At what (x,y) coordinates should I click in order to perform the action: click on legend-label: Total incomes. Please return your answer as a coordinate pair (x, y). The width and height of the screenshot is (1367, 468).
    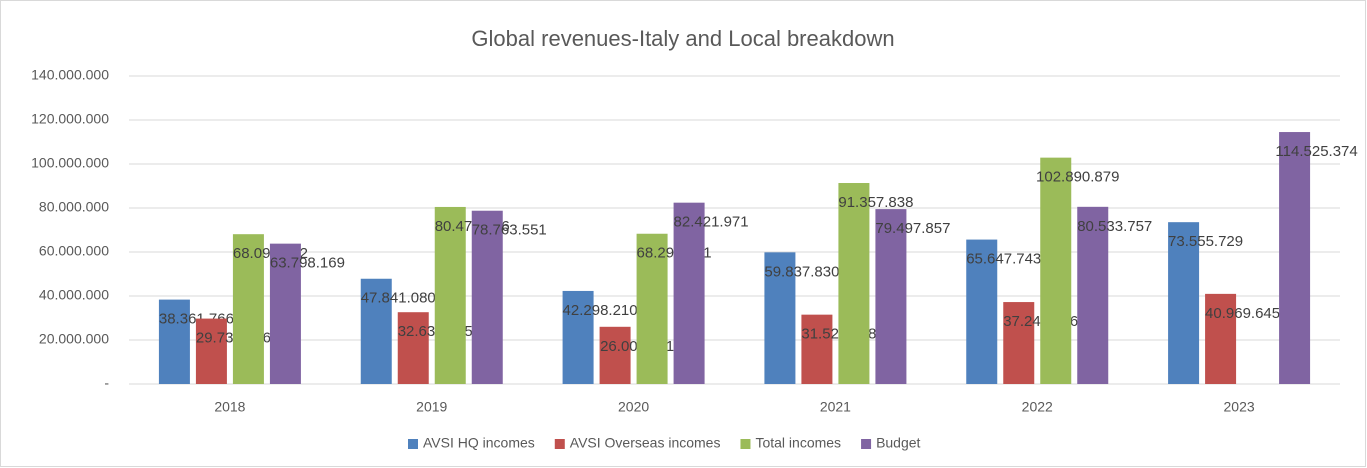
    Looking at the image, I should click on (798, 443).